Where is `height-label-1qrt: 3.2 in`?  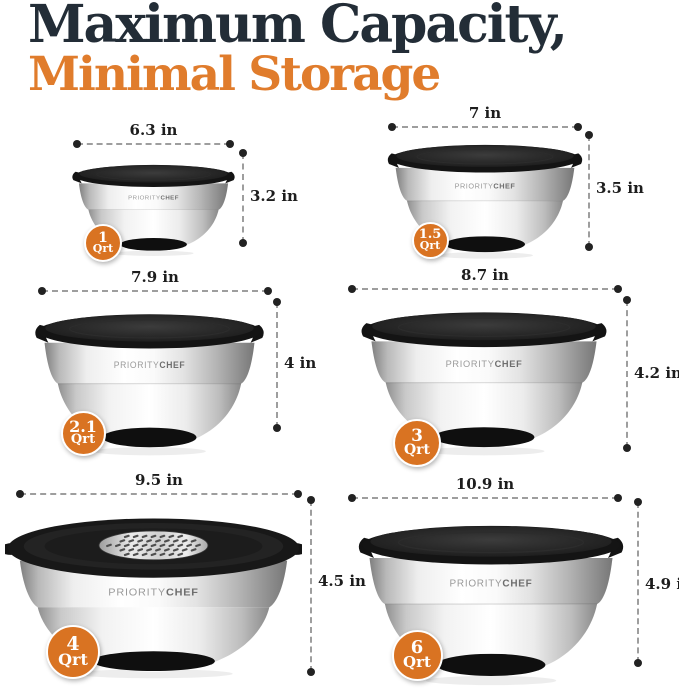
height-label-1qrt: 3.2 in is located at coordinates (274, 196).